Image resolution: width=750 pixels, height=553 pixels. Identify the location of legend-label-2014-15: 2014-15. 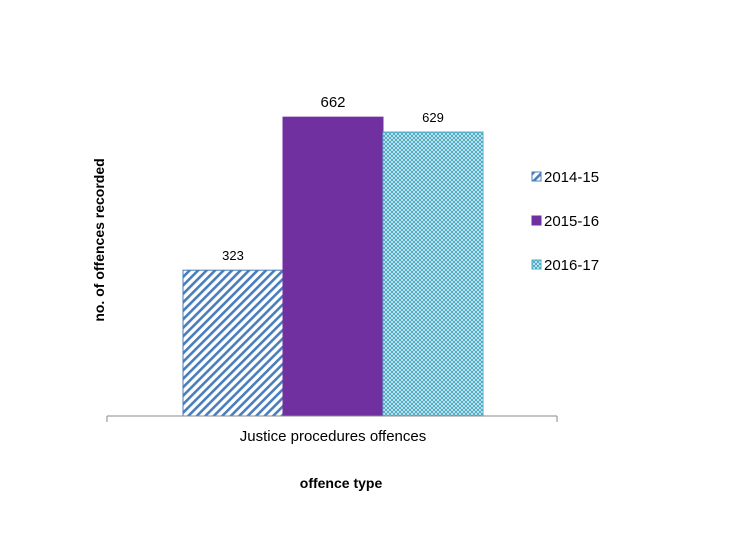
(571, 177).